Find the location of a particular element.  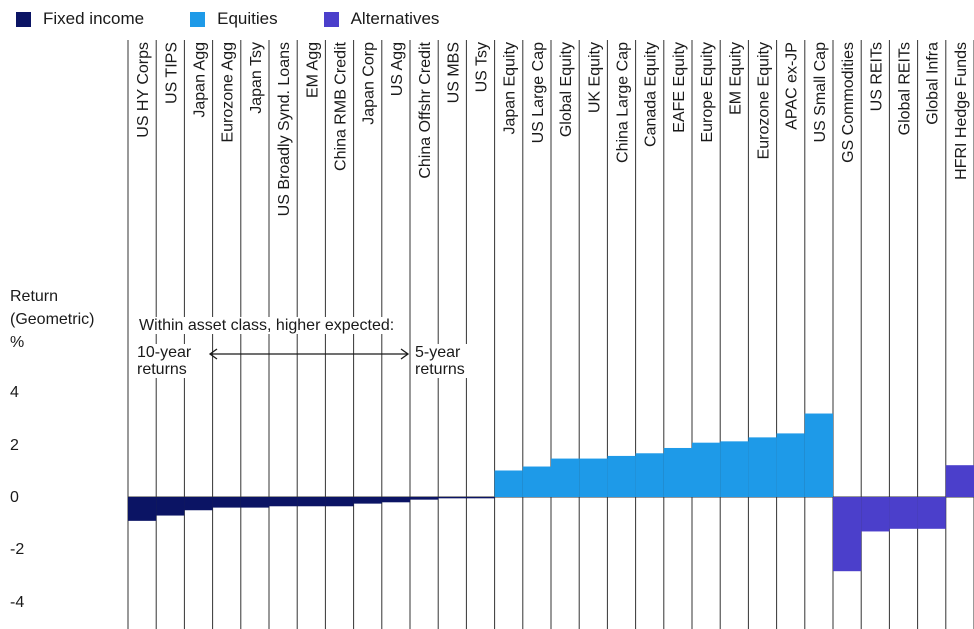

category-label: Japan Tsy is located at coordinates (256, 78).